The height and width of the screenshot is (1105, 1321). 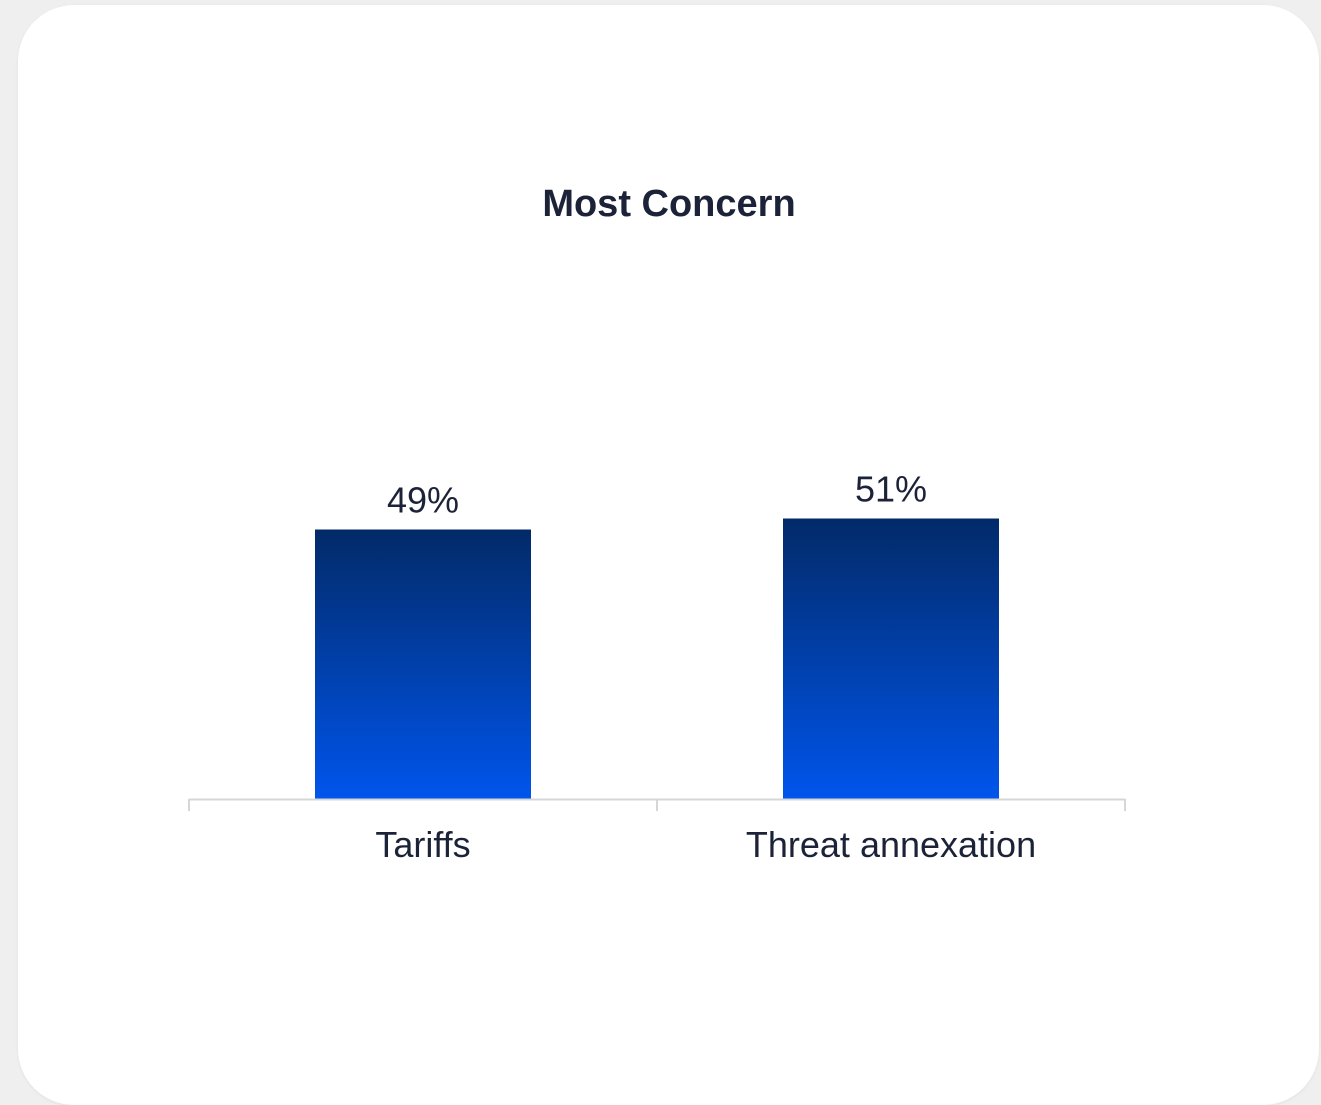 What do you see at coordinates (423, 664) in the screenshot?
I see `bar-tariffs` at bounding box center [423, 664].